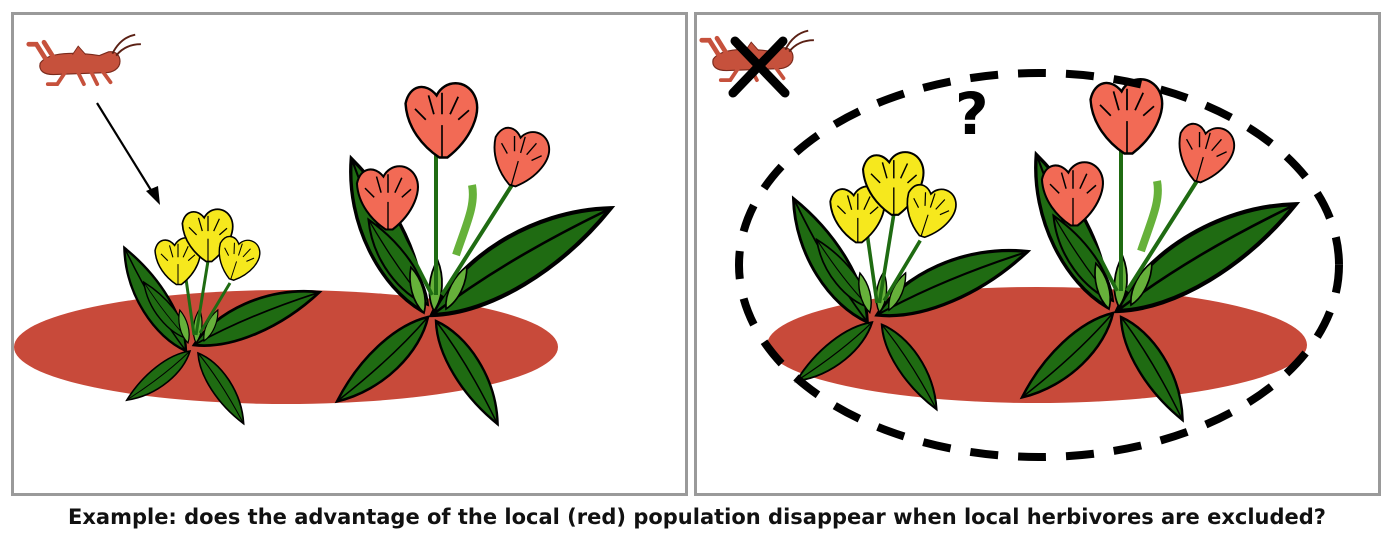 The height and width of the screenshot is (544, 1394). What do you see at coordinates (128, 153) in the screenshot?
I see `arrow-icon` at bounding box center [128, 153].